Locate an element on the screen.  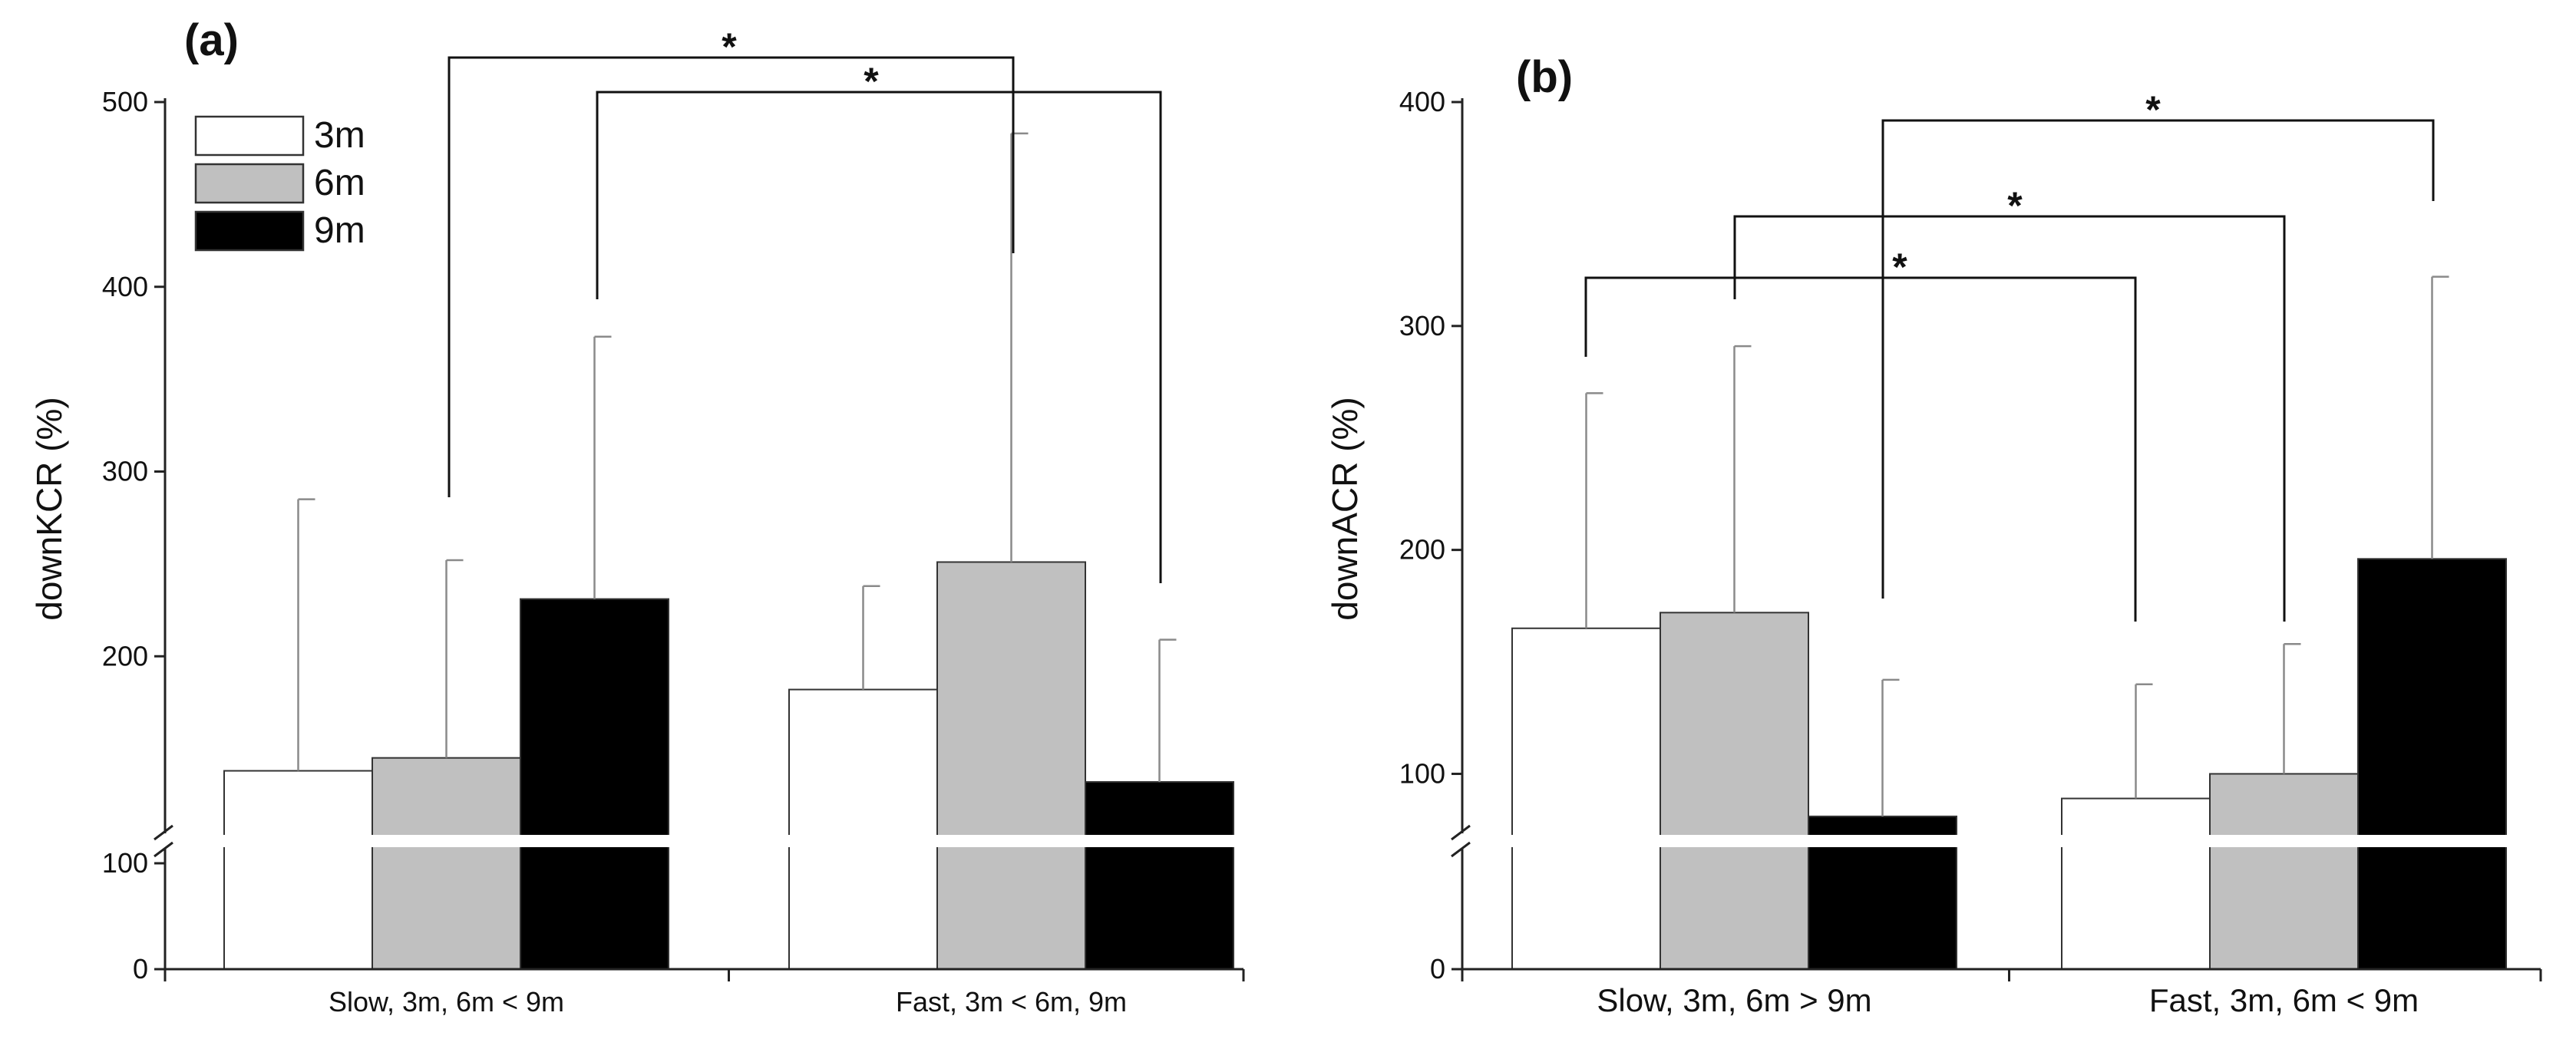
panel-label: (a) is located at coordinates (211, 40).